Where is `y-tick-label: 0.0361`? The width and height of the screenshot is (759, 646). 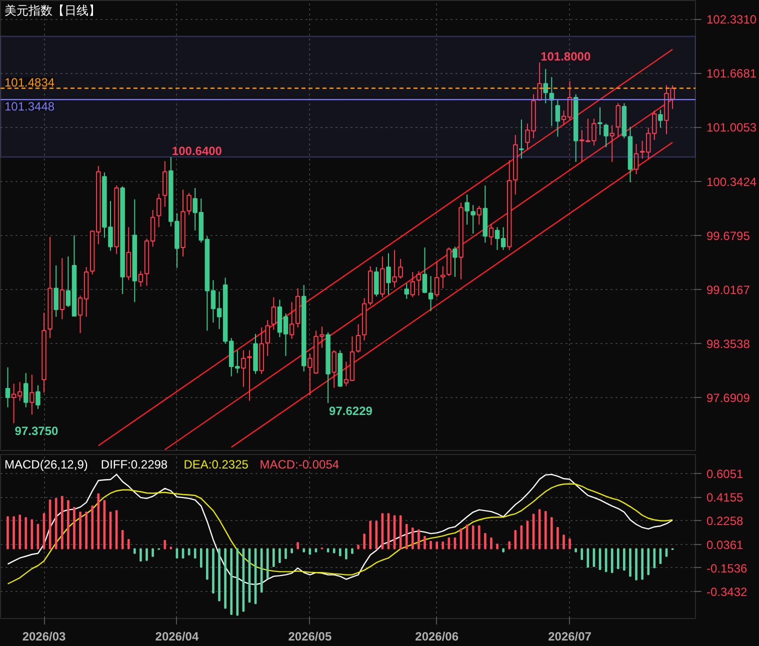 y-tick-label: 0.0361 is located at coordinates (725, 545).